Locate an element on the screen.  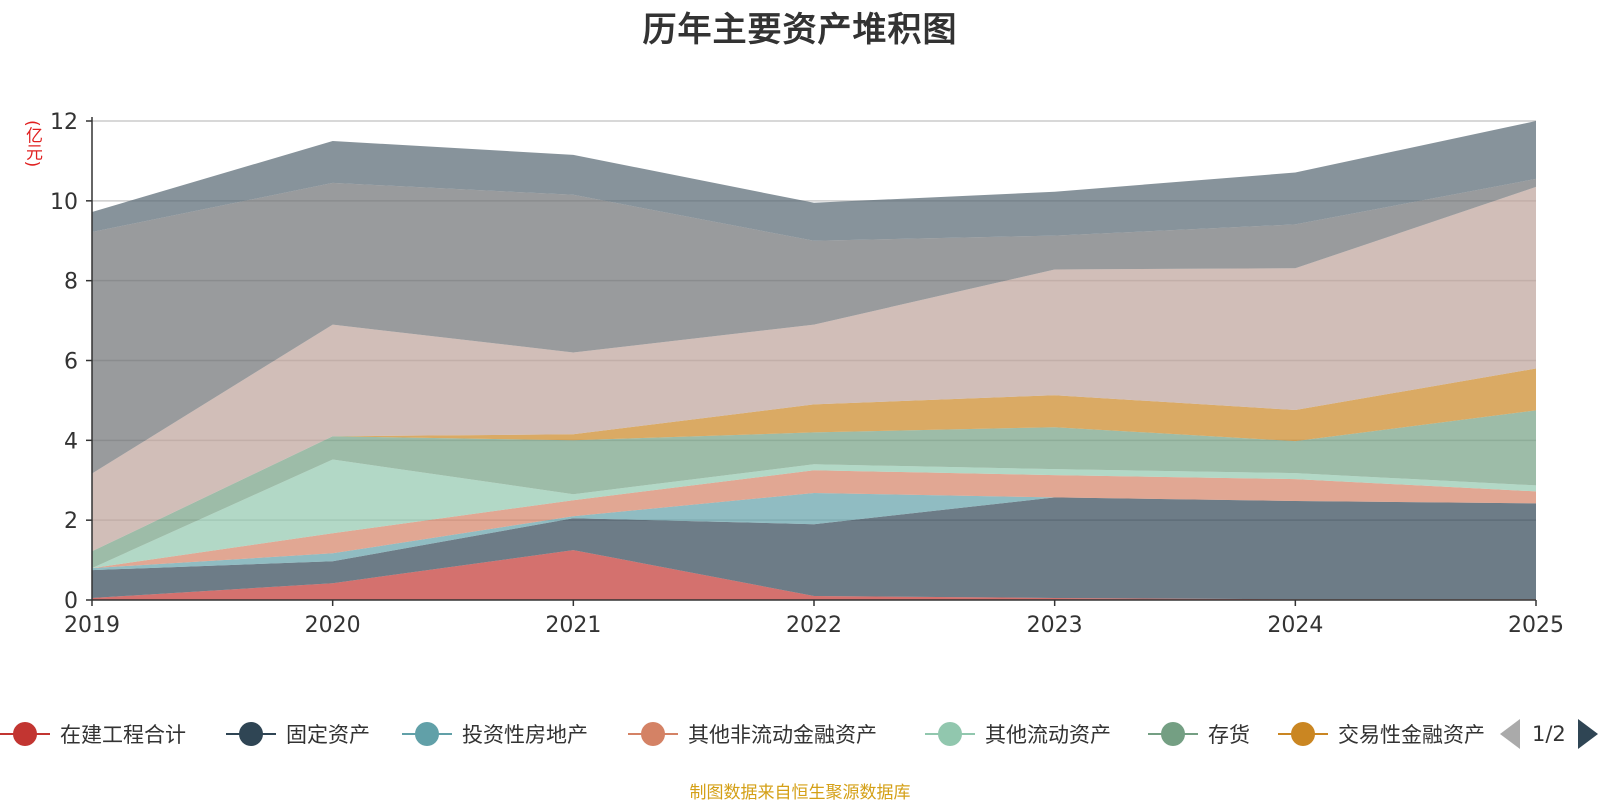
legend-next-page-button is located at coordinates (1587, 734).